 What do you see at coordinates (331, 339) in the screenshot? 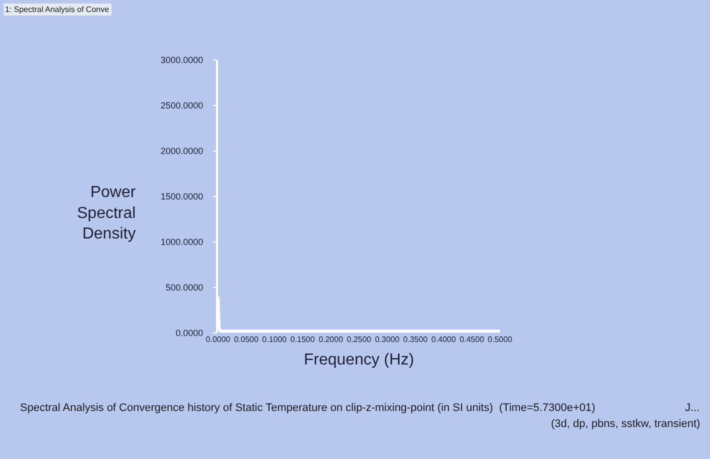
I see `x-tick-label: 0.2000` at bounding box center [331, 339].